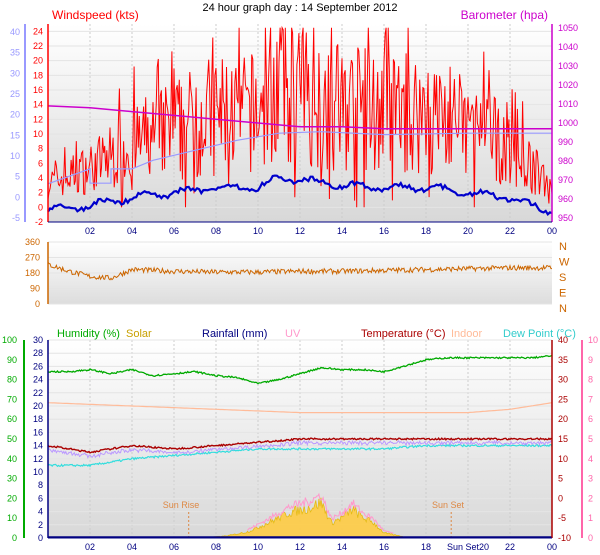 The height and width of the screenshot is (555, 600). Describe the element at coordinates (9, 340) in the screenshot. I see `tick-label-humidity: 100` at that location.